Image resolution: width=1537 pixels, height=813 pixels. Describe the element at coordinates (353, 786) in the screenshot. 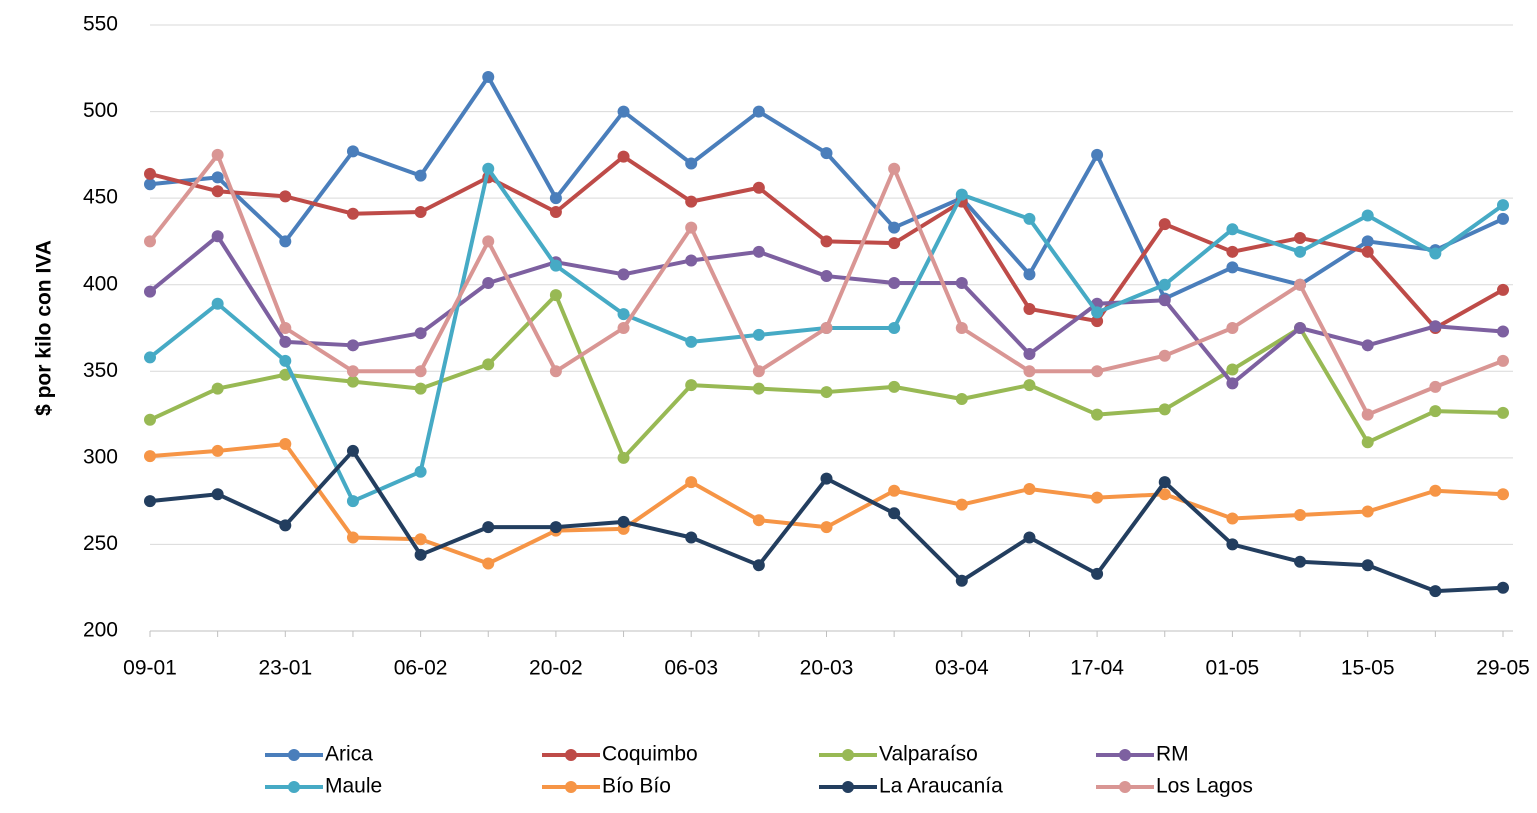

I see `legend-label: Maule` at that location.